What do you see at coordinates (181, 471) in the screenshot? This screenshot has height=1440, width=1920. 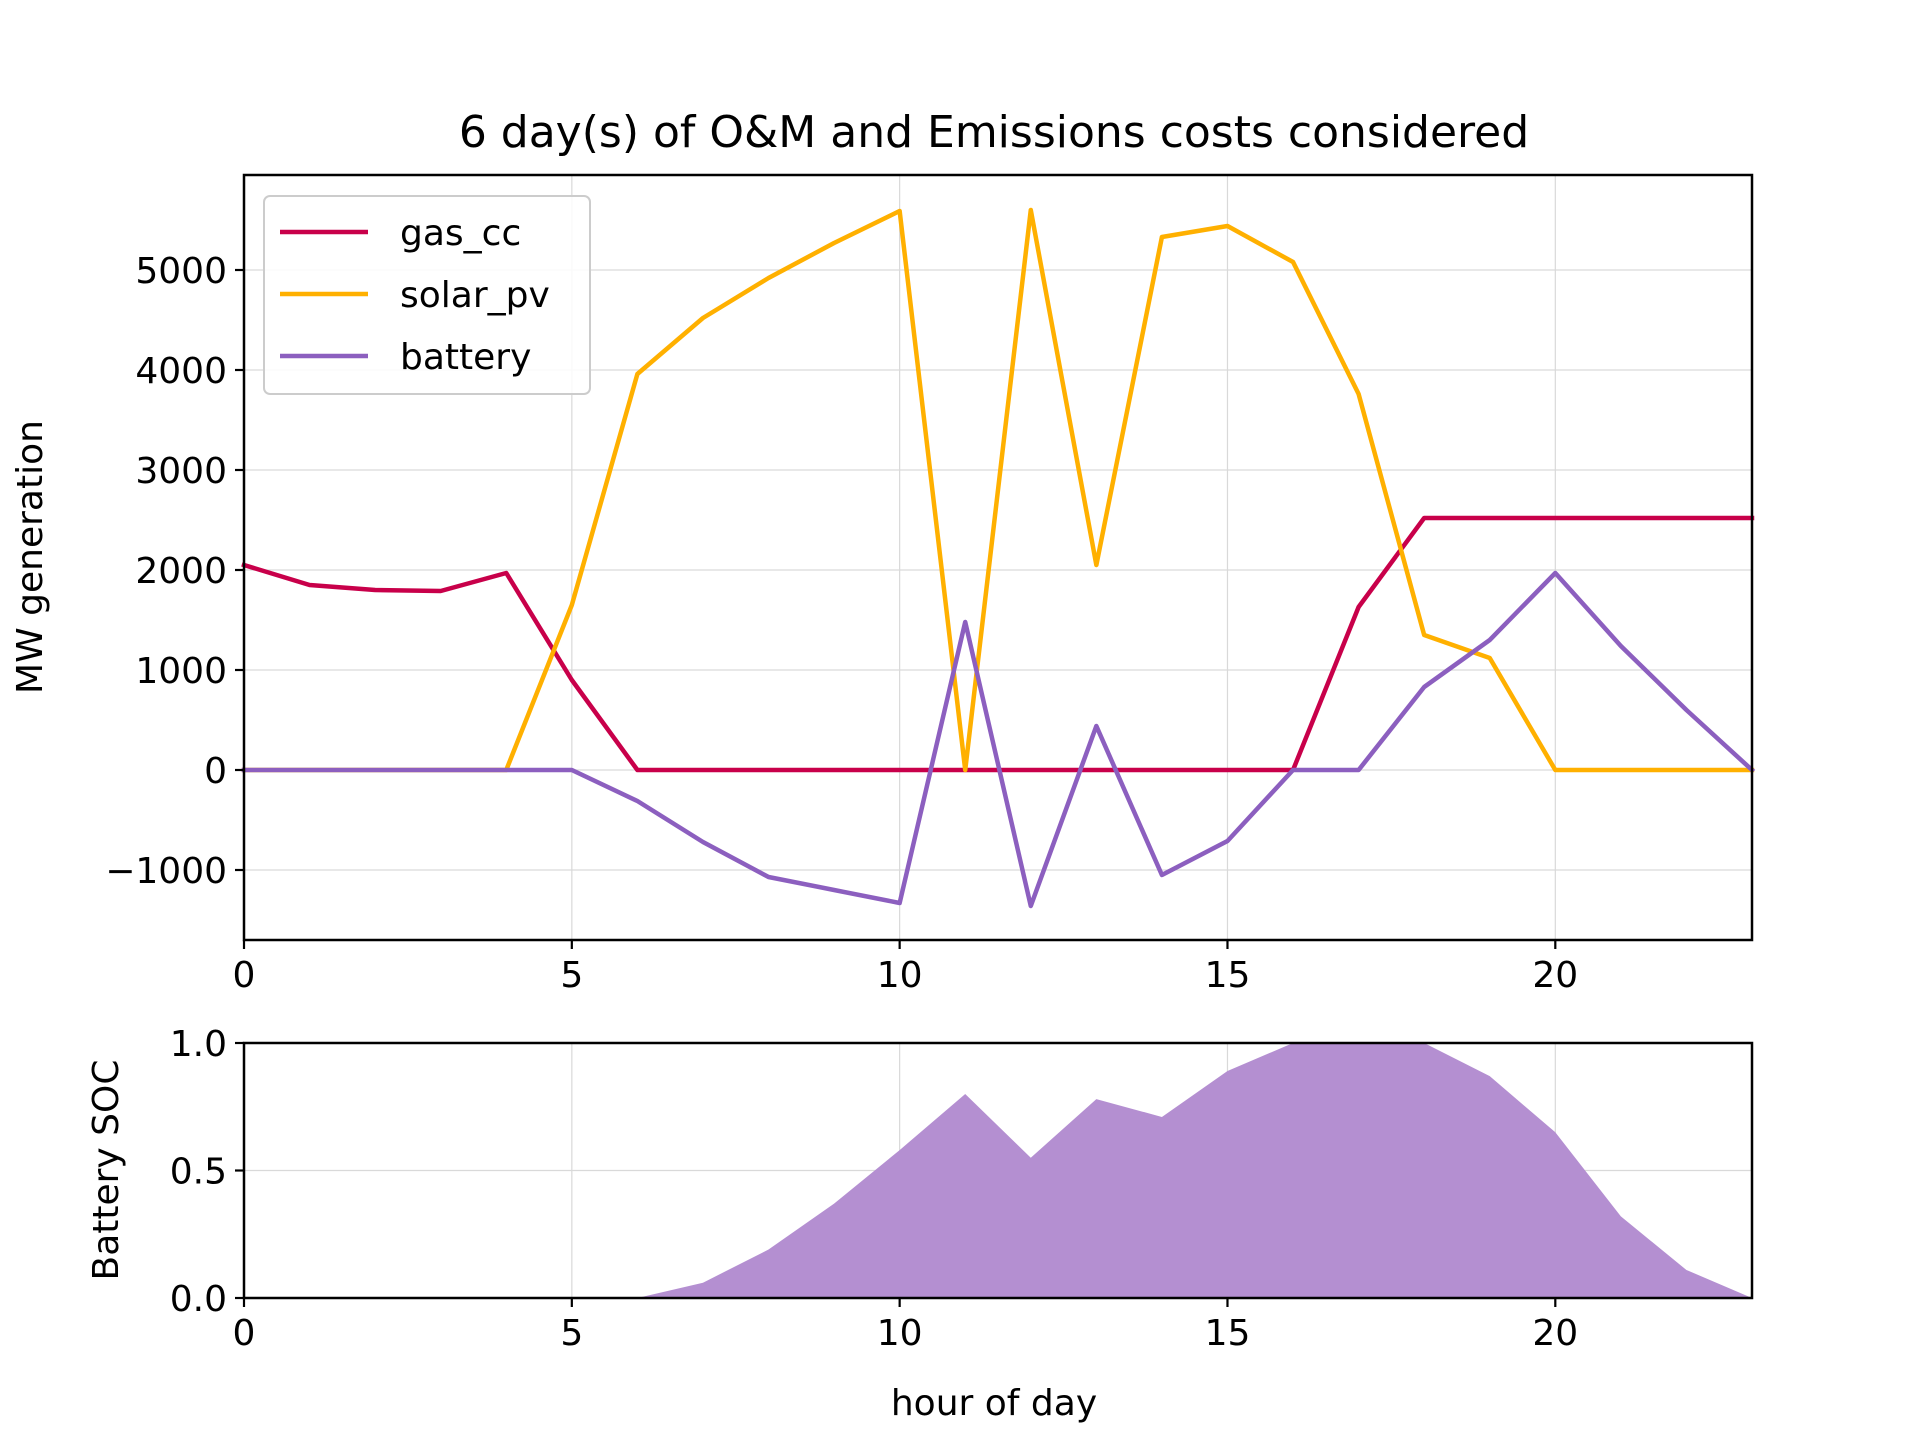 I see `main-y-tick-label: 3000` at bounding box center [181, 471].